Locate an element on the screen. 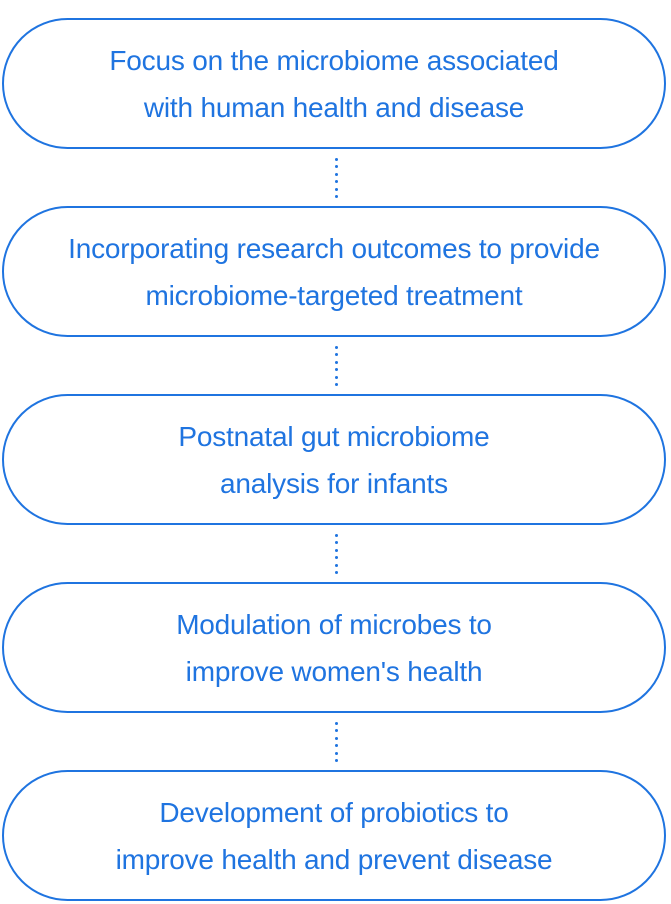  step-text-line-2: with human health and disease is located at coordinates (334, 107).